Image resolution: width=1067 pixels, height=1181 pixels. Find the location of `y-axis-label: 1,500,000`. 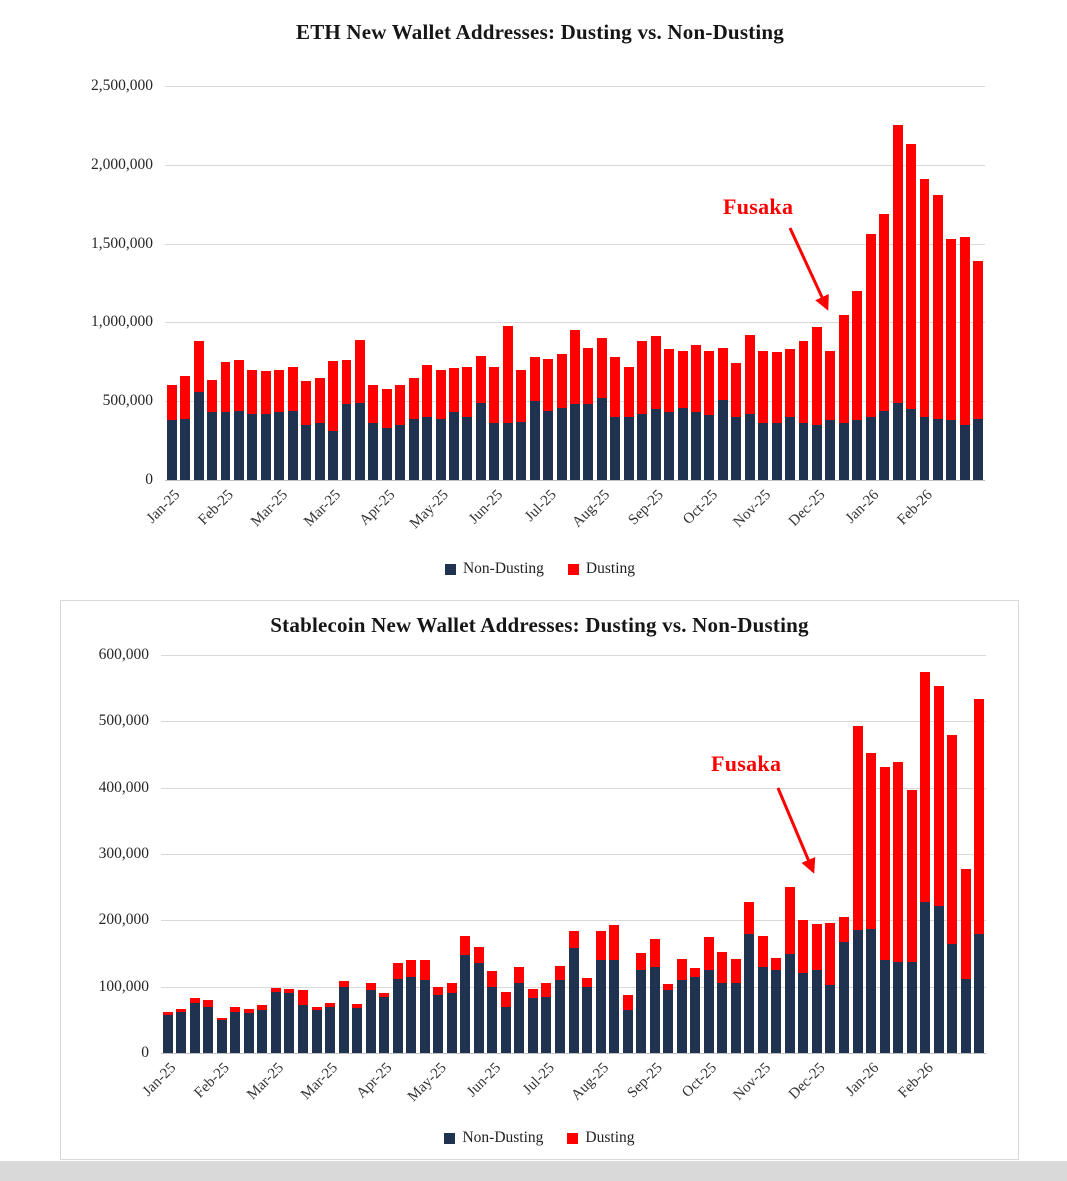

y-axis-label: 1,500,000 is located at coordinates (122, 243).